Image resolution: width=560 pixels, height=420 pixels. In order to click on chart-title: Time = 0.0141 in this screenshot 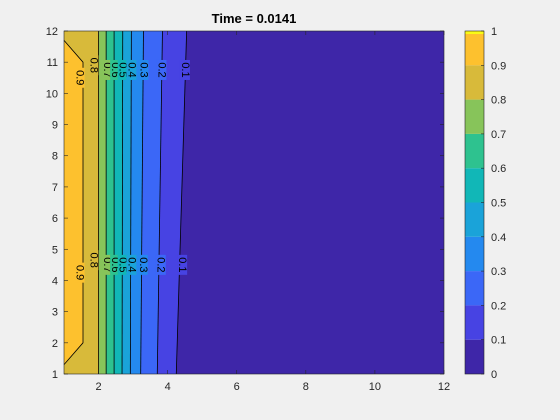, I will do `click(254, 18)`.